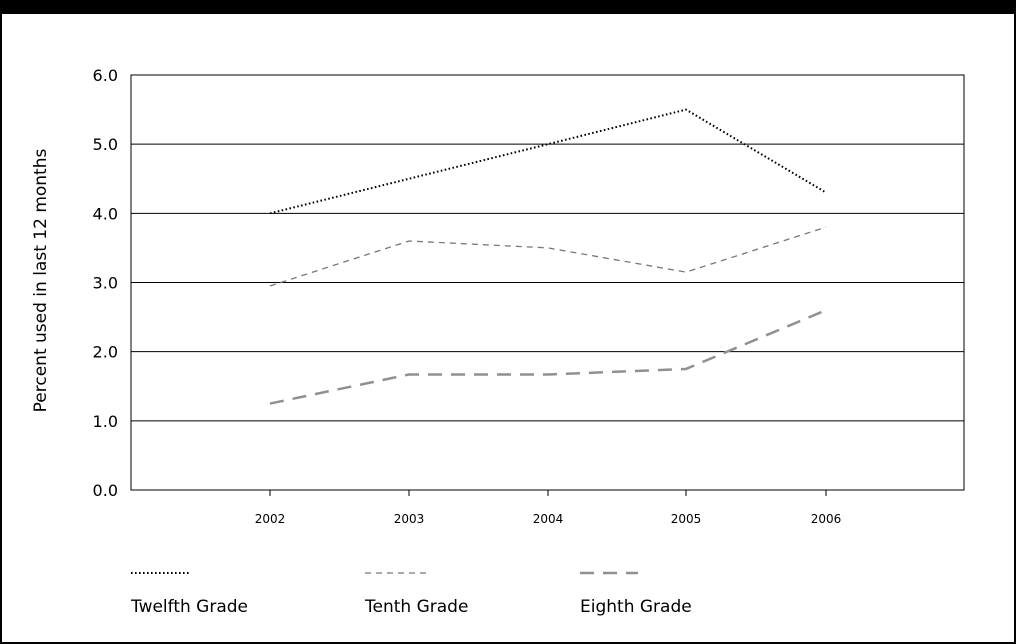  Describe the element at coordinates (105, 144) in the screenshot. I see `y-tick-label: 5.0` at that location.